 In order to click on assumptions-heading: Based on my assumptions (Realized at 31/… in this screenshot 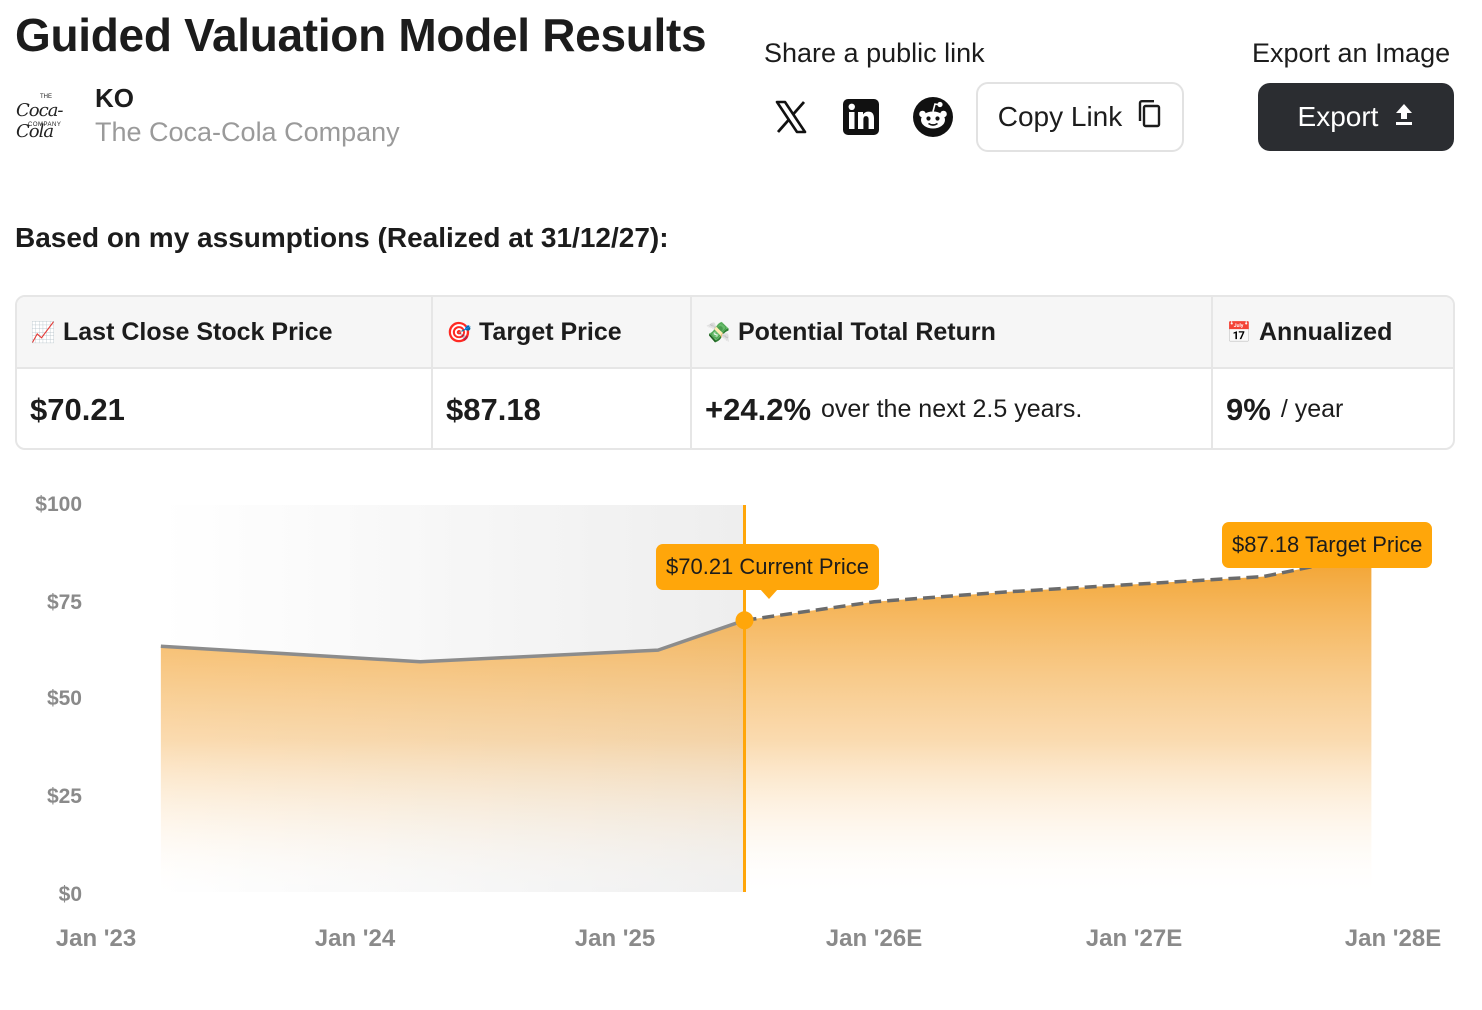, I will do `click(342, 237)`.